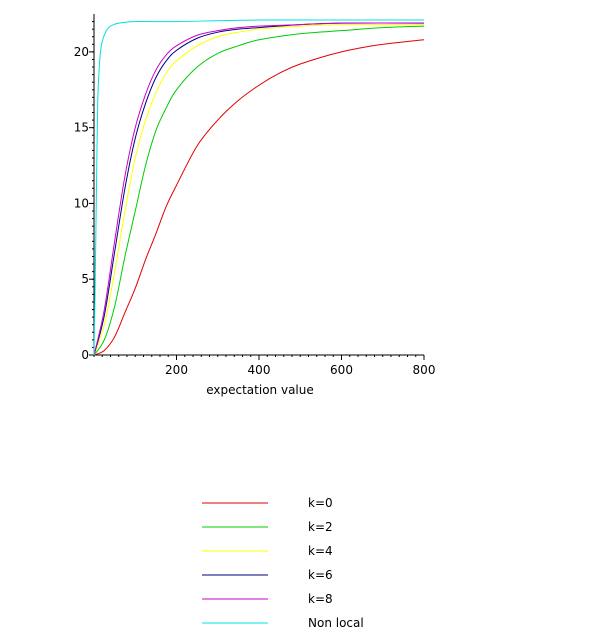  Describe the element at coordinates (320, 599) in the screenshot. I see `legend-label-k-8: k=8` at that location.